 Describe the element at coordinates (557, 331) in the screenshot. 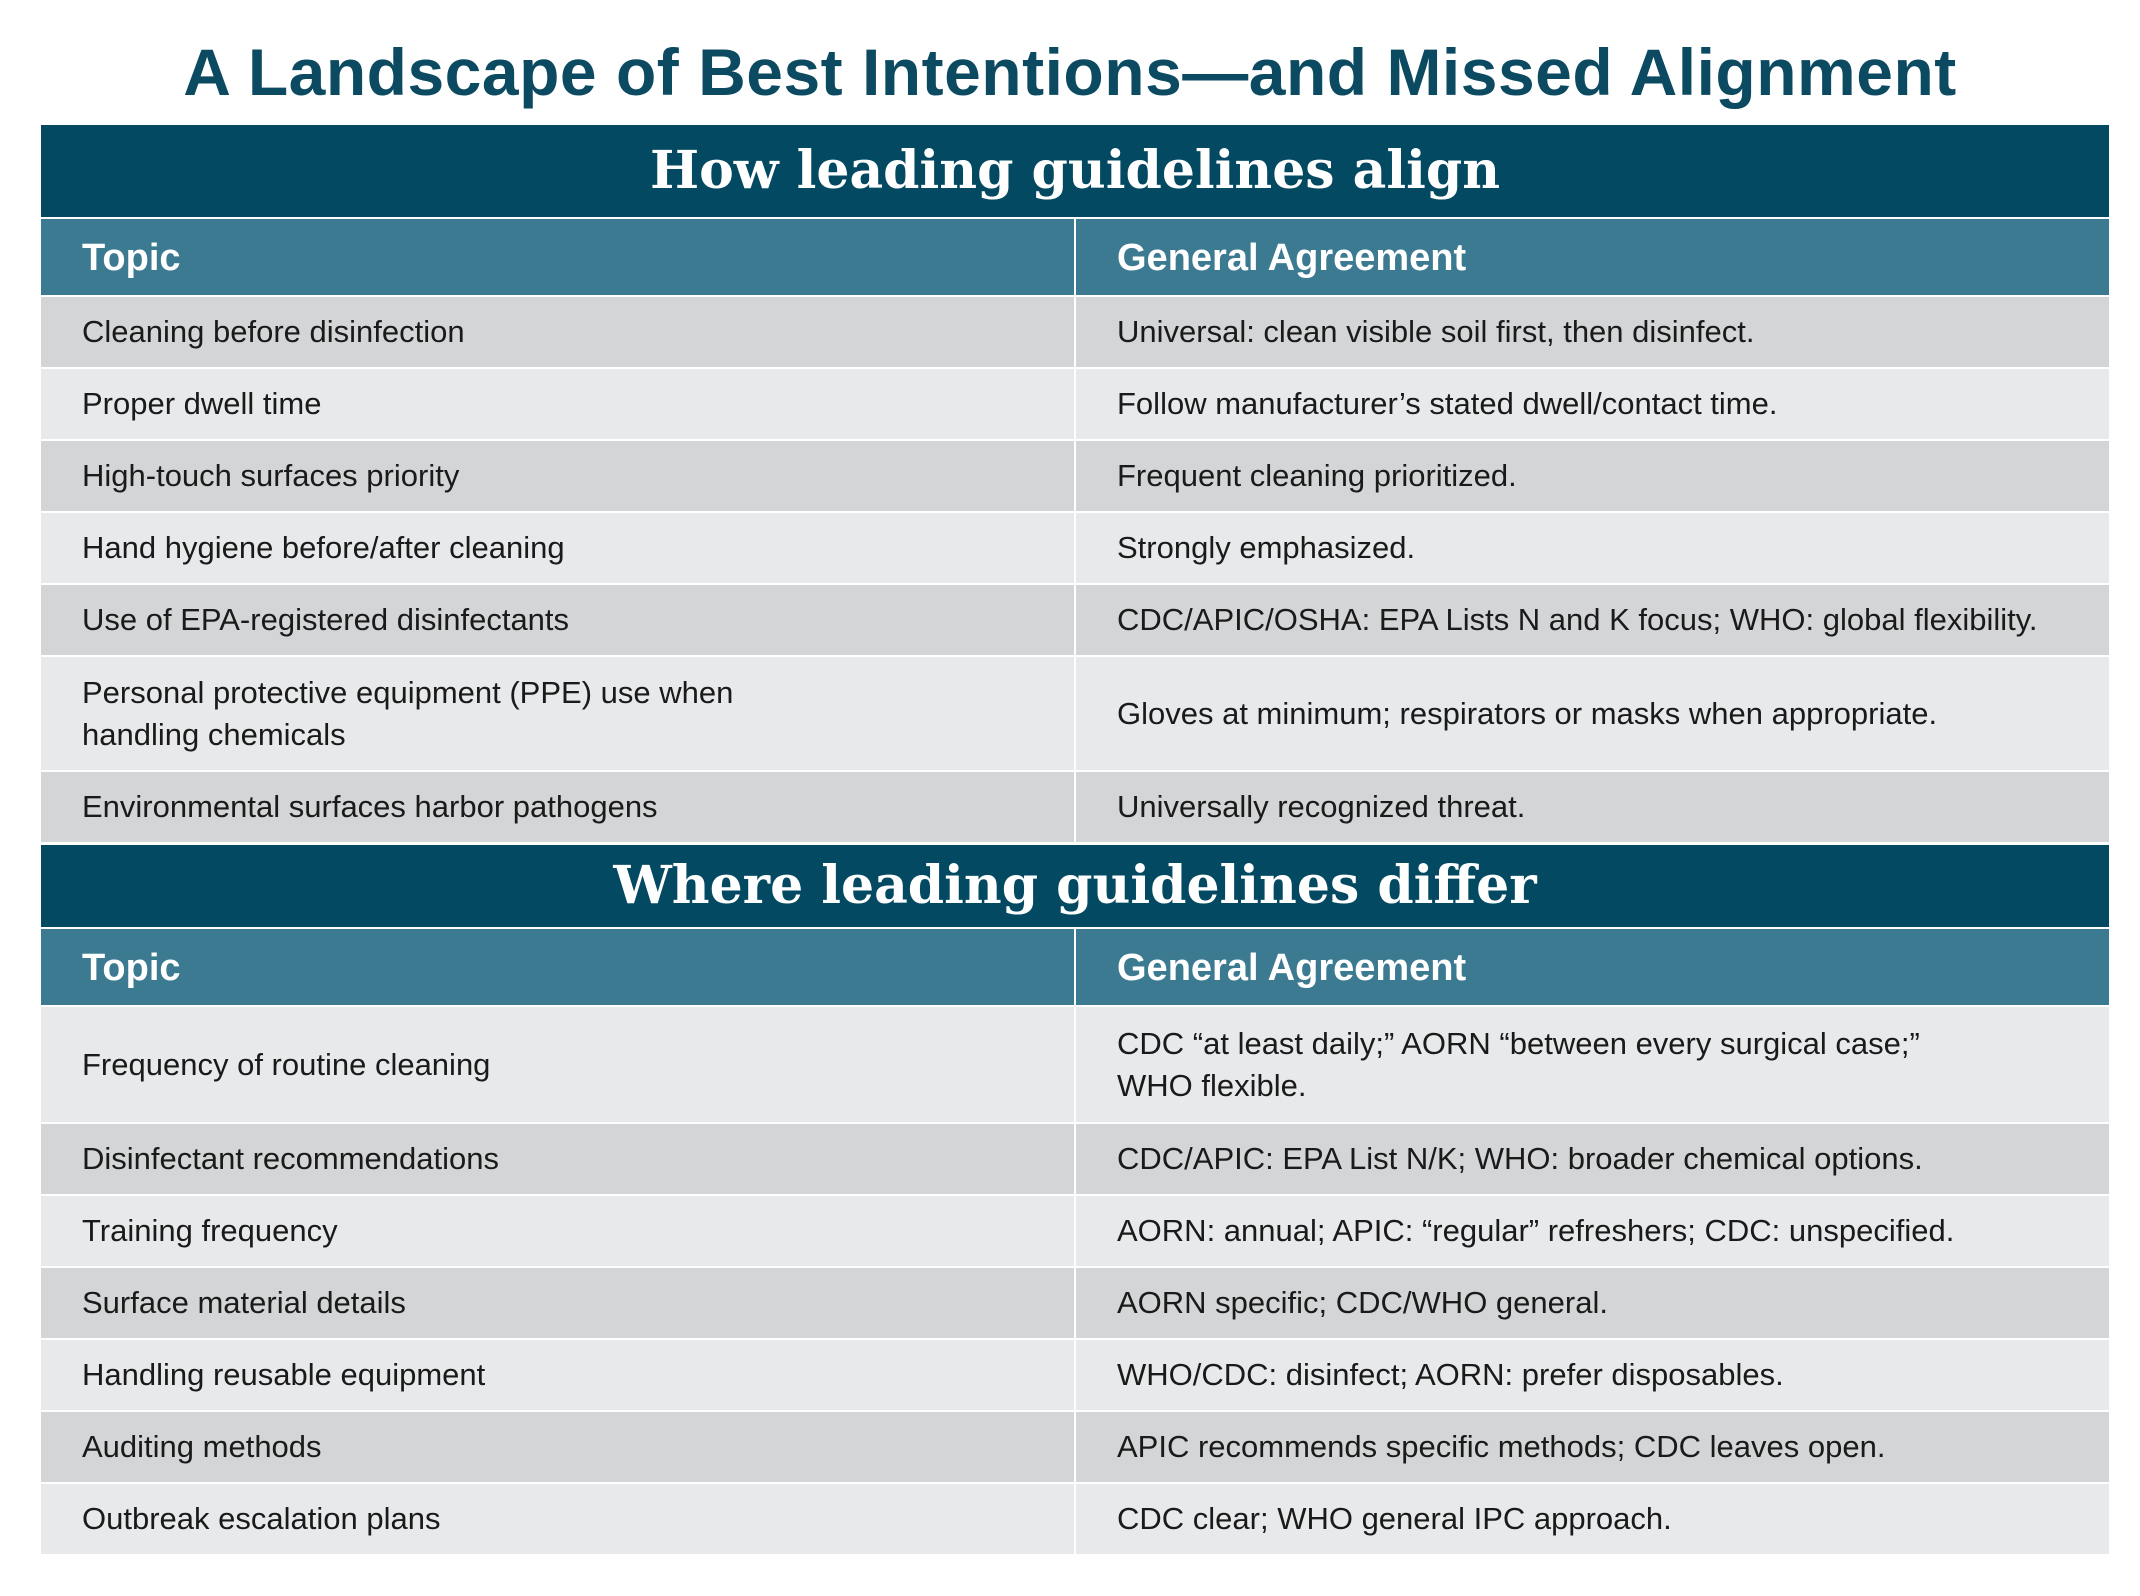

I see `align-row-1-topic: Cleaning before disinfection` at that location.